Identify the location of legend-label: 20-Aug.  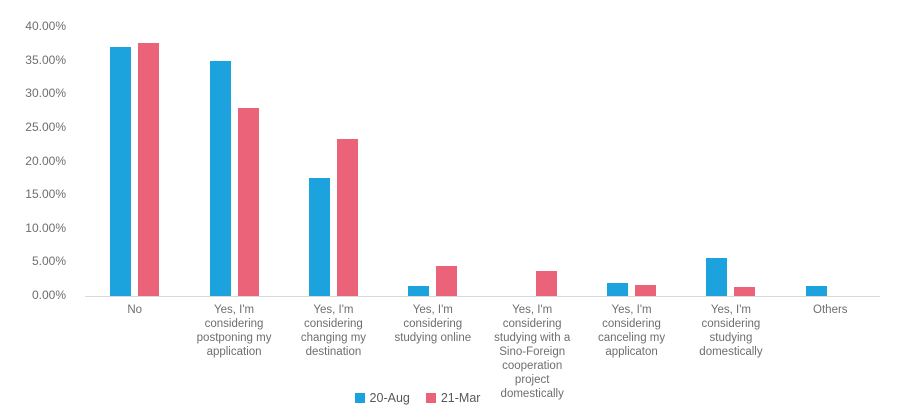
(389, 398).